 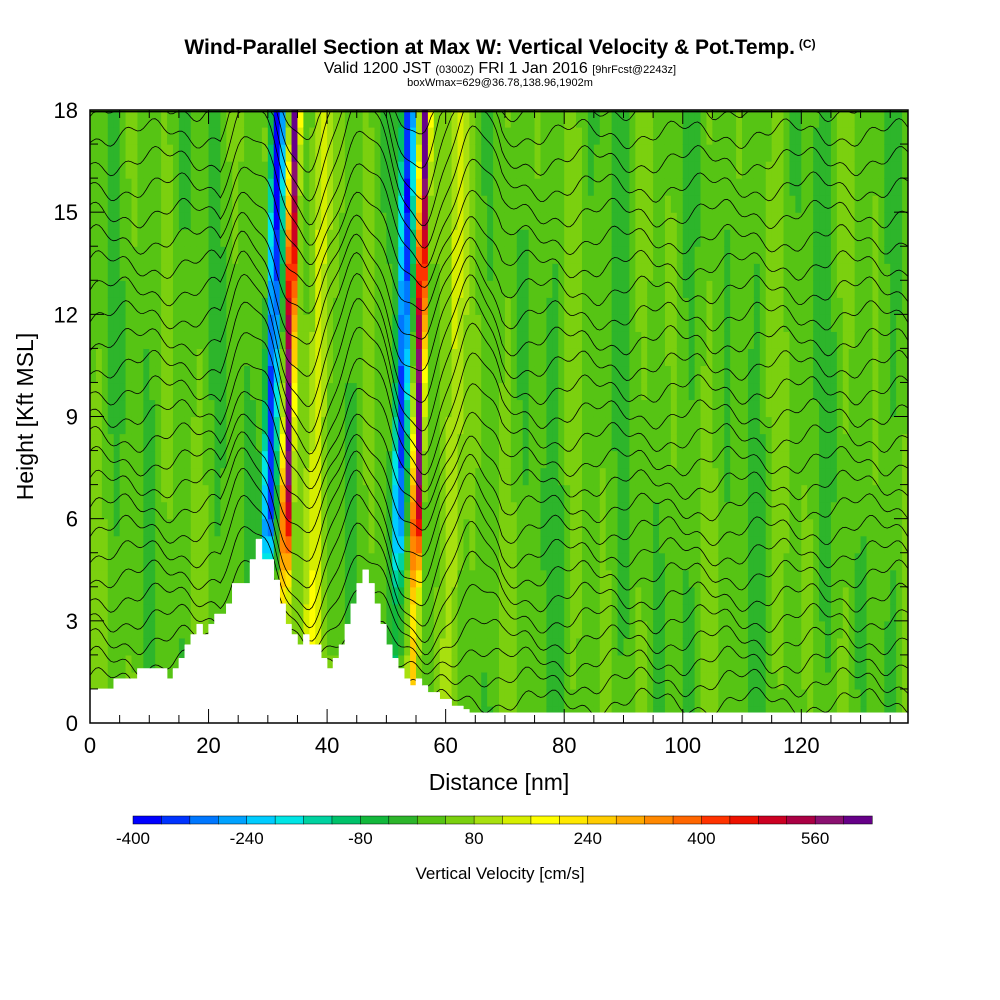 I want to click on y-tick-label: 9, so click(x=72, y=417).